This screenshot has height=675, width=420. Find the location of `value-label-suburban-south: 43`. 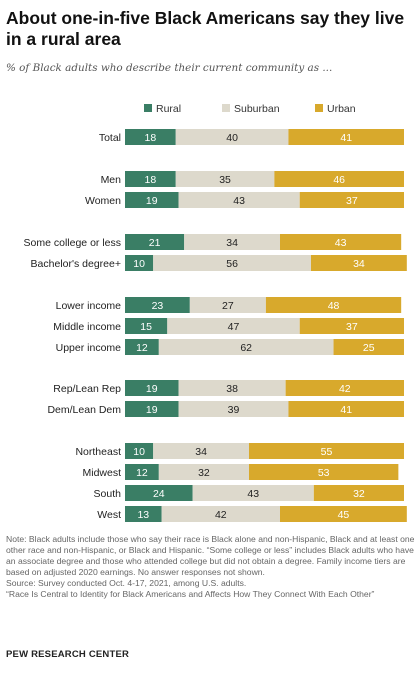

value-label-suburban-south: 43 is located at coordinates (253, 494).